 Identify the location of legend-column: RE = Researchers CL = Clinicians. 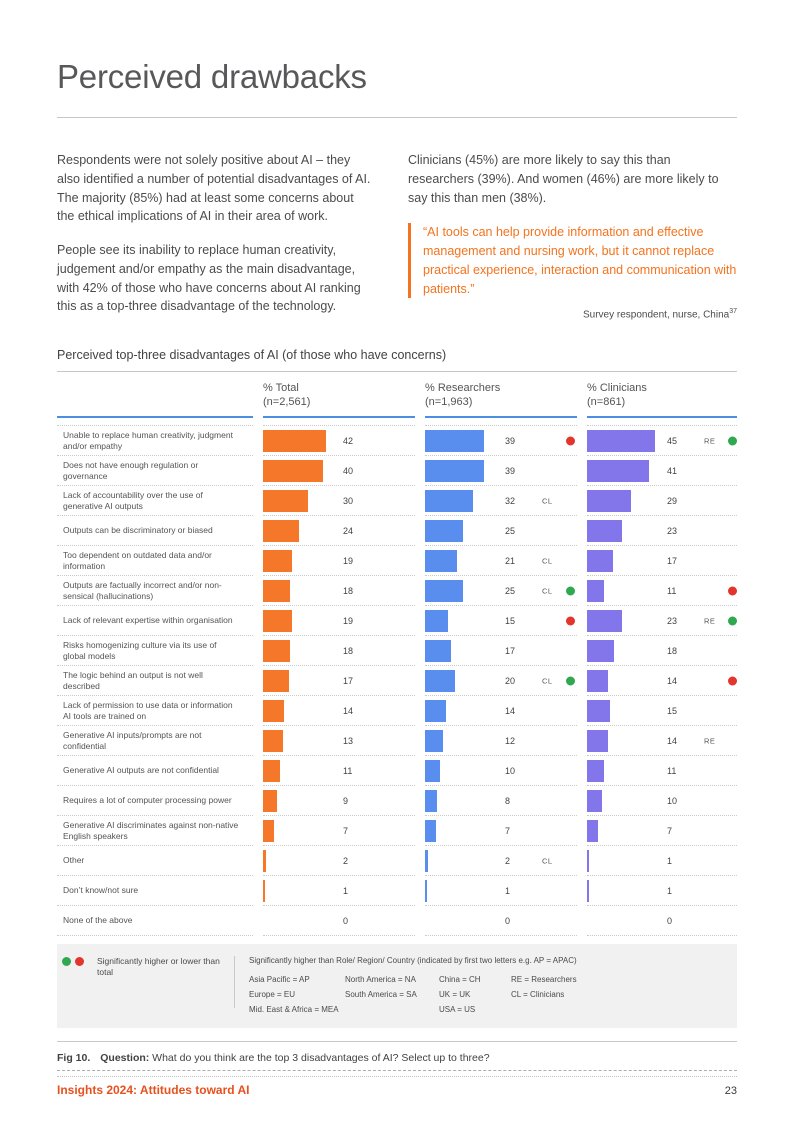
(619, 995).